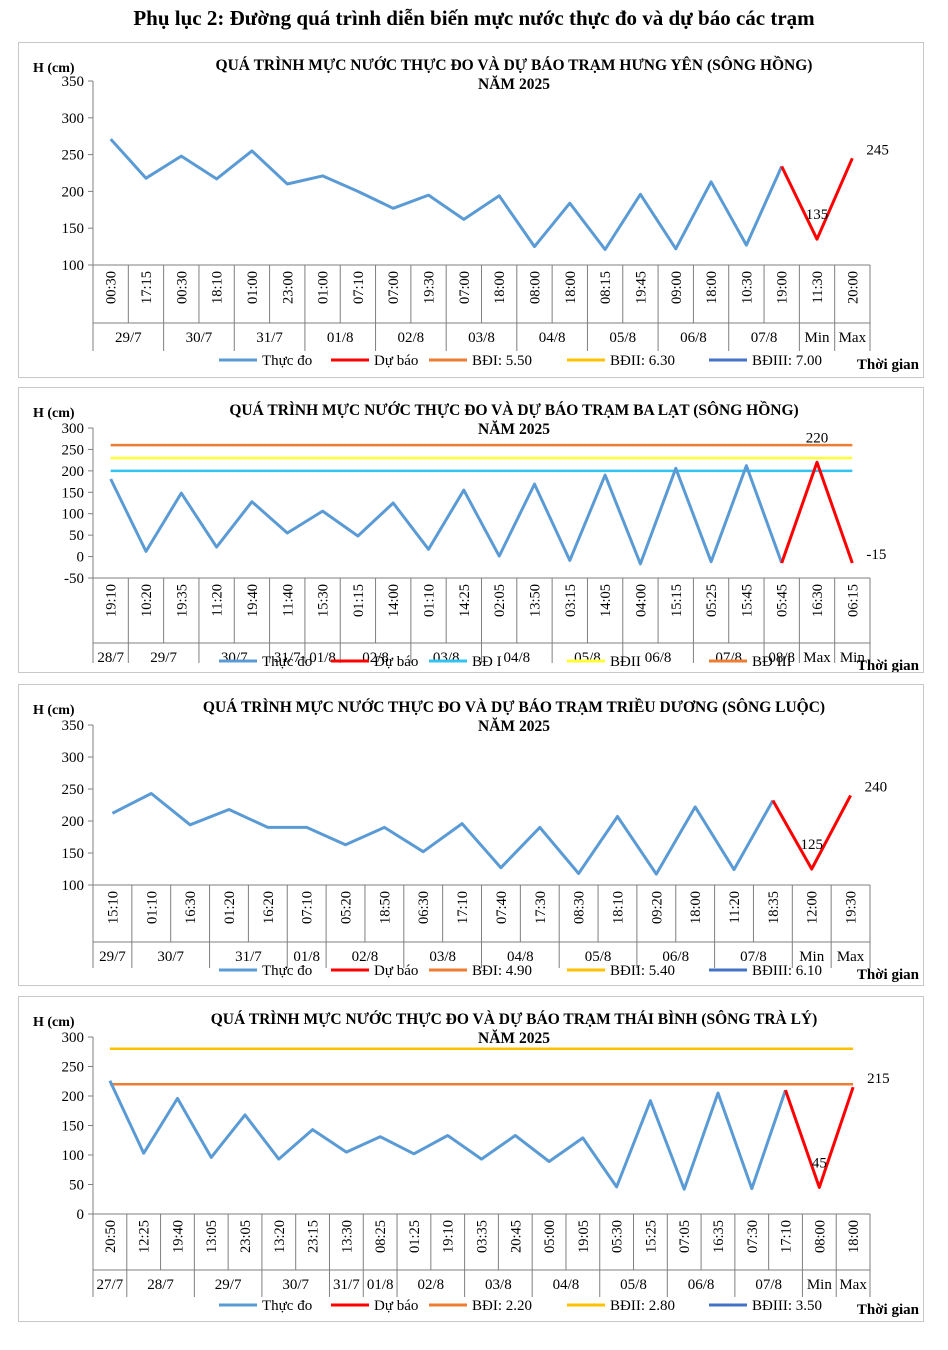 This screenshot has height=1350, width=948. Describe the element at coordinates (642, 1306) in the screenshot. I see `legend-label: BĐII: 2.80` at that location.